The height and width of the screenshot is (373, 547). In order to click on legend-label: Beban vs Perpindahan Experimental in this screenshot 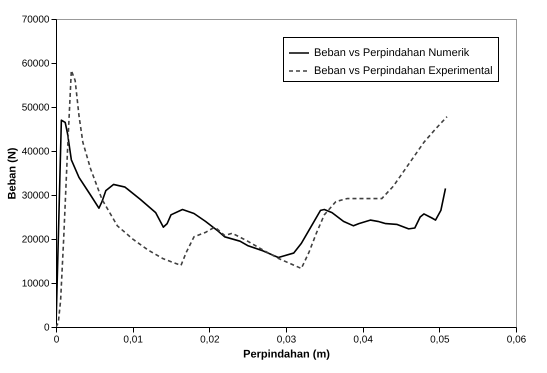, I will do `click(403, 71)`.